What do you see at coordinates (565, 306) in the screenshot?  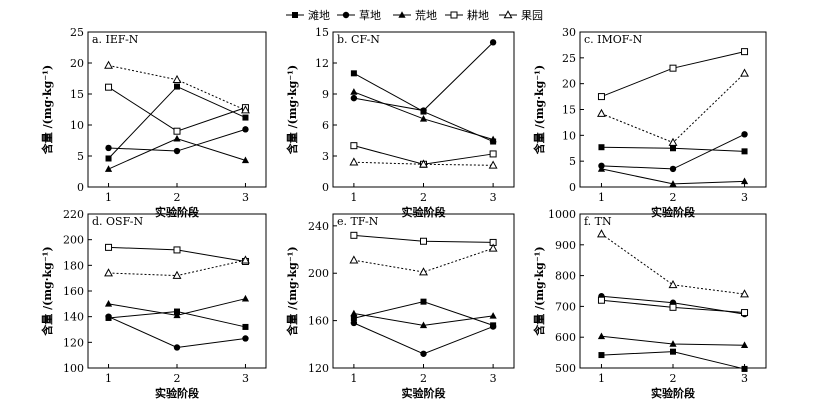 I see `y-tick-label: 700` at bounding box center [565, 306].